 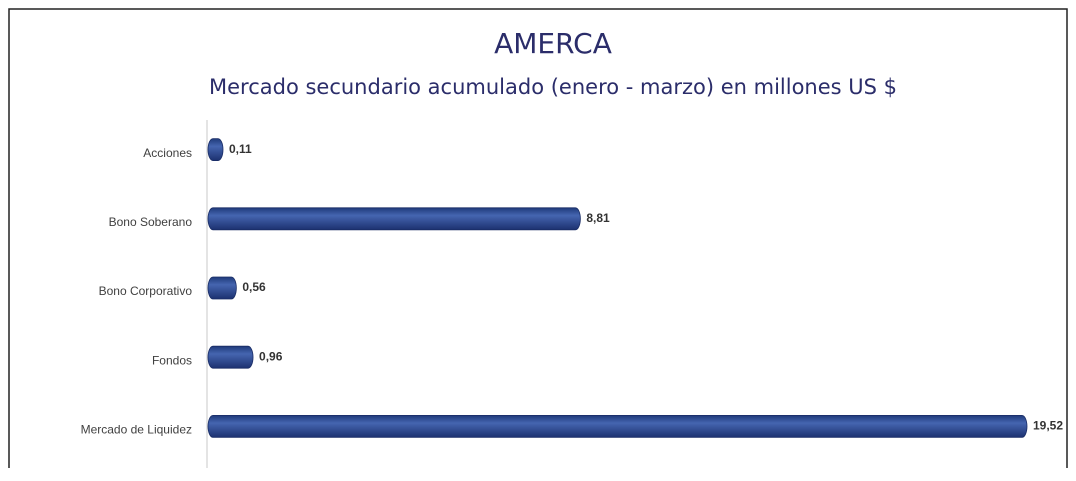 I want to click on category-label: Fondos, so click(x=172, y=360).